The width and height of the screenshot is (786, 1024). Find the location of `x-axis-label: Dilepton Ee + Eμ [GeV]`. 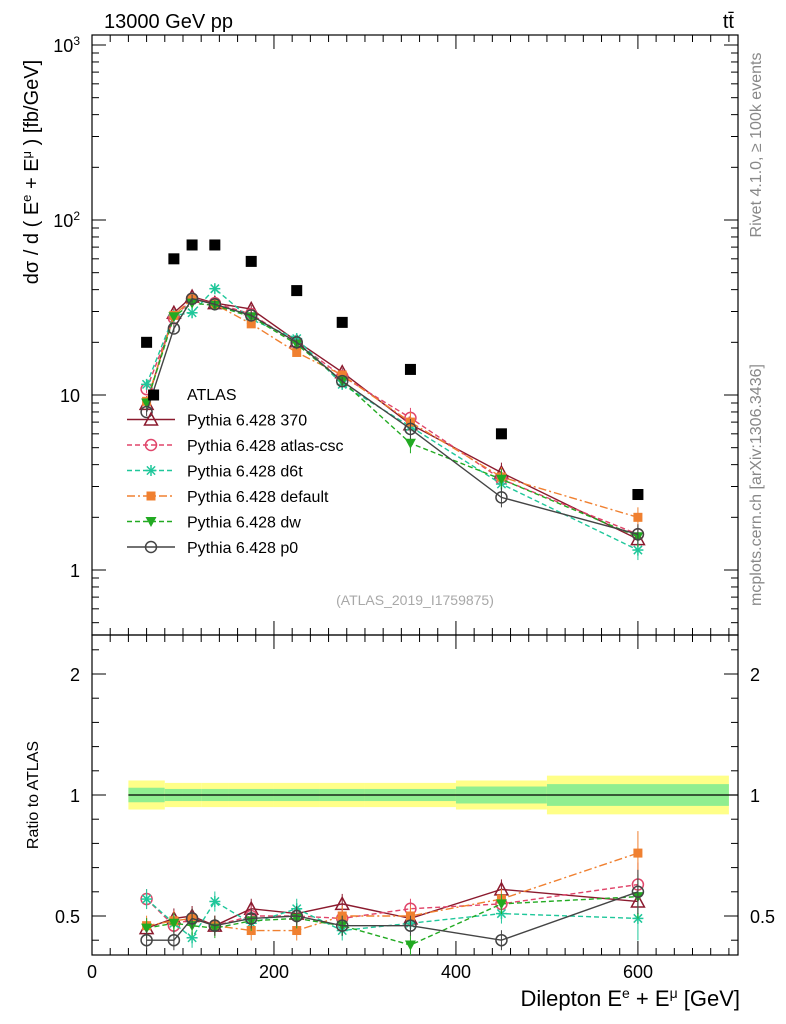

x-axis-label: Dilepton Ee + Eμ [GeV] is located at coordinates (631, 998).